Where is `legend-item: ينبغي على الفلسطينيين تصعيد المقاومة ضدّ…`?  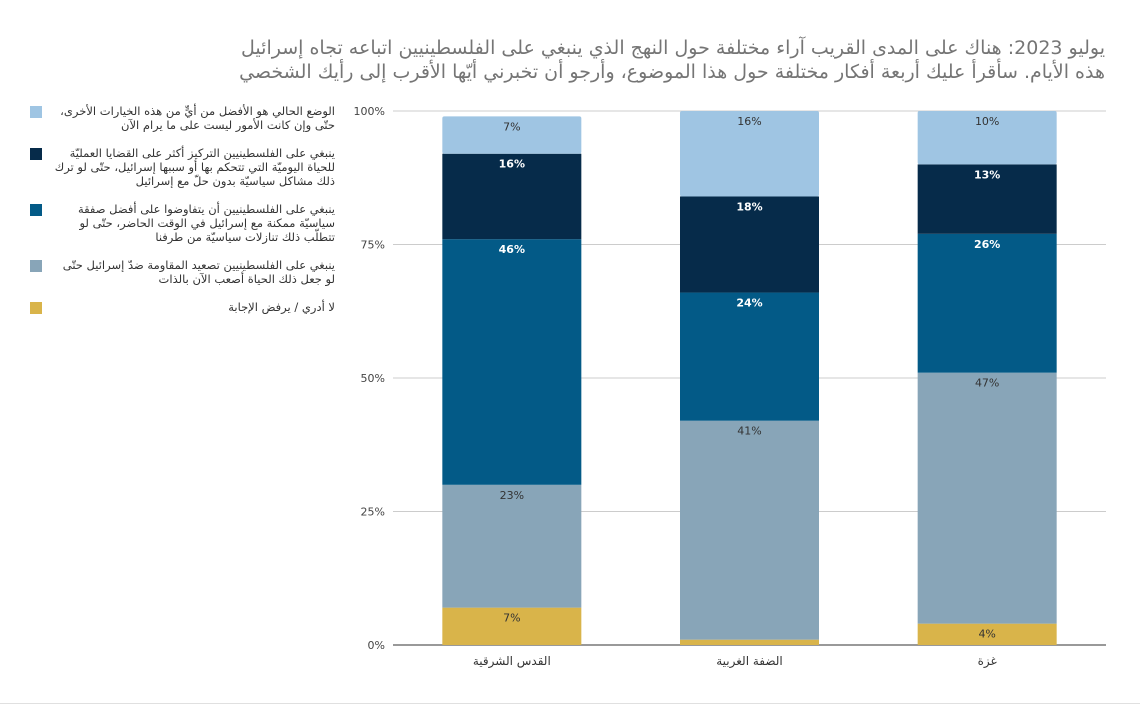
legend-item: ينبغي على الفلسطينيين تصعيد المقاومة ضدّ… is located at coordinates (182, 272).